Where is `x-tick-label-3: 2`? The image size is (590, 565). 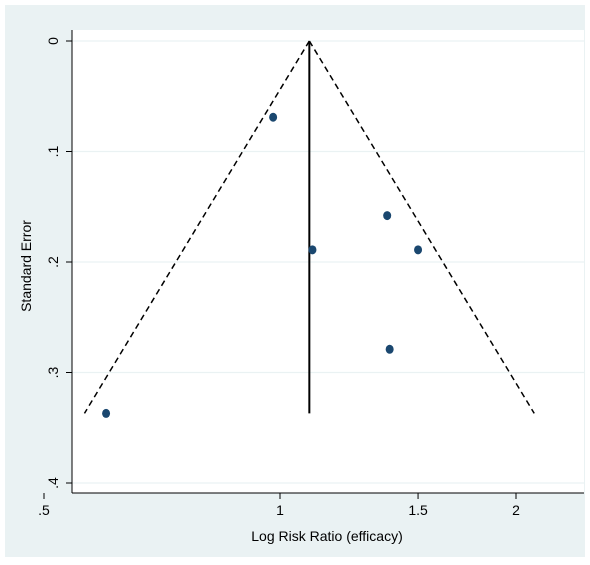
x-tick-label-3: 2 is located at coordinates (516, 510).